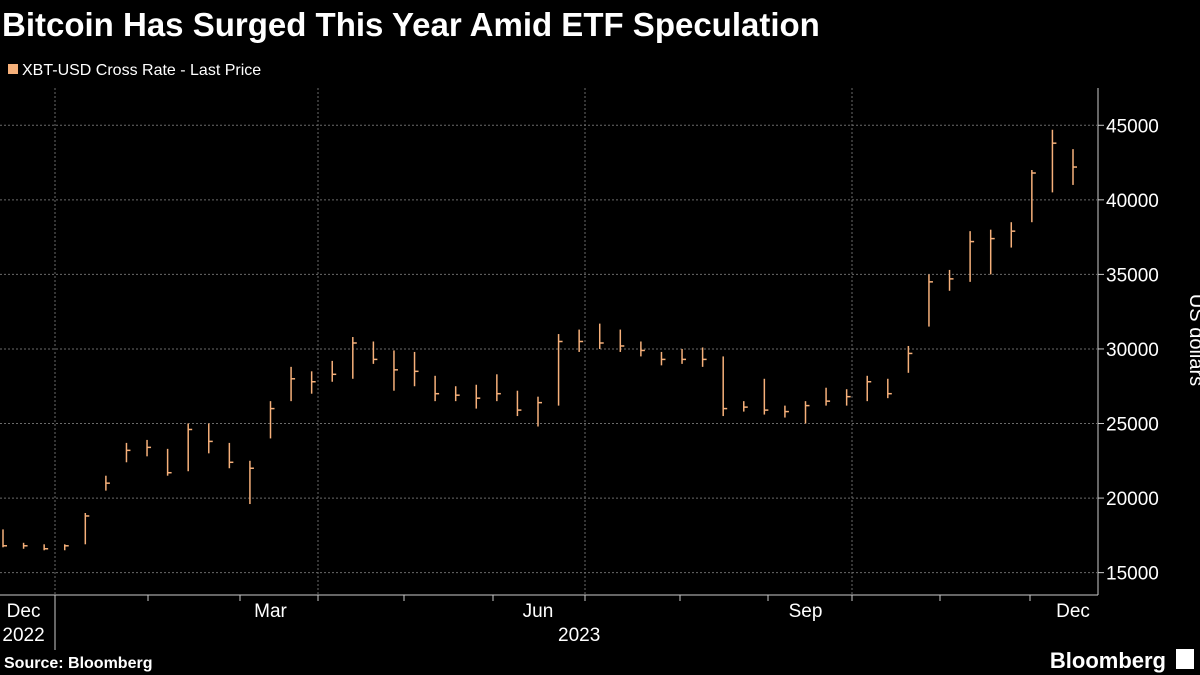 This screenshot has height=675, width=1200. Describe the element at coordinates (1132, 275) in the screenshot. I see `y-tick-label: 35000` at that location.